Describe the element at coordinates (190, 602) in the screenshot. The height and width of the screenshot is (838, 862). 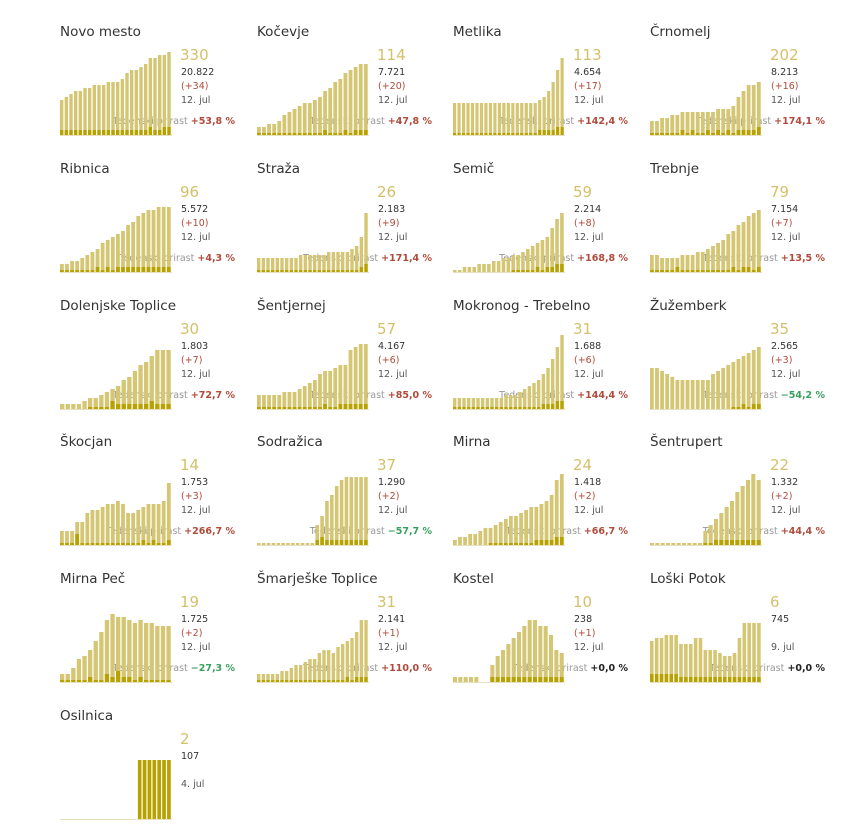
I see `active-cases-count: 19` at that location.